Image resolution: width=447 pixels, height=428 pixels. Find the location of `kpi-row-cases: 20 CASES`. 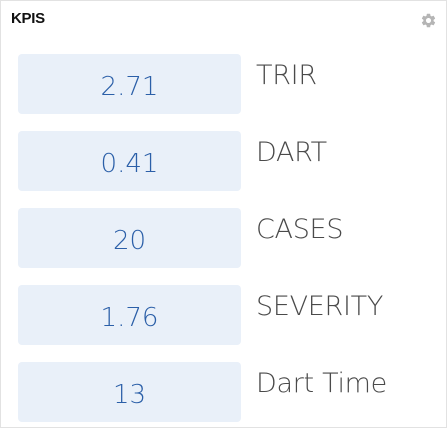

kpi-row-cases: 20 CASES is located at coordinates (228, 238).